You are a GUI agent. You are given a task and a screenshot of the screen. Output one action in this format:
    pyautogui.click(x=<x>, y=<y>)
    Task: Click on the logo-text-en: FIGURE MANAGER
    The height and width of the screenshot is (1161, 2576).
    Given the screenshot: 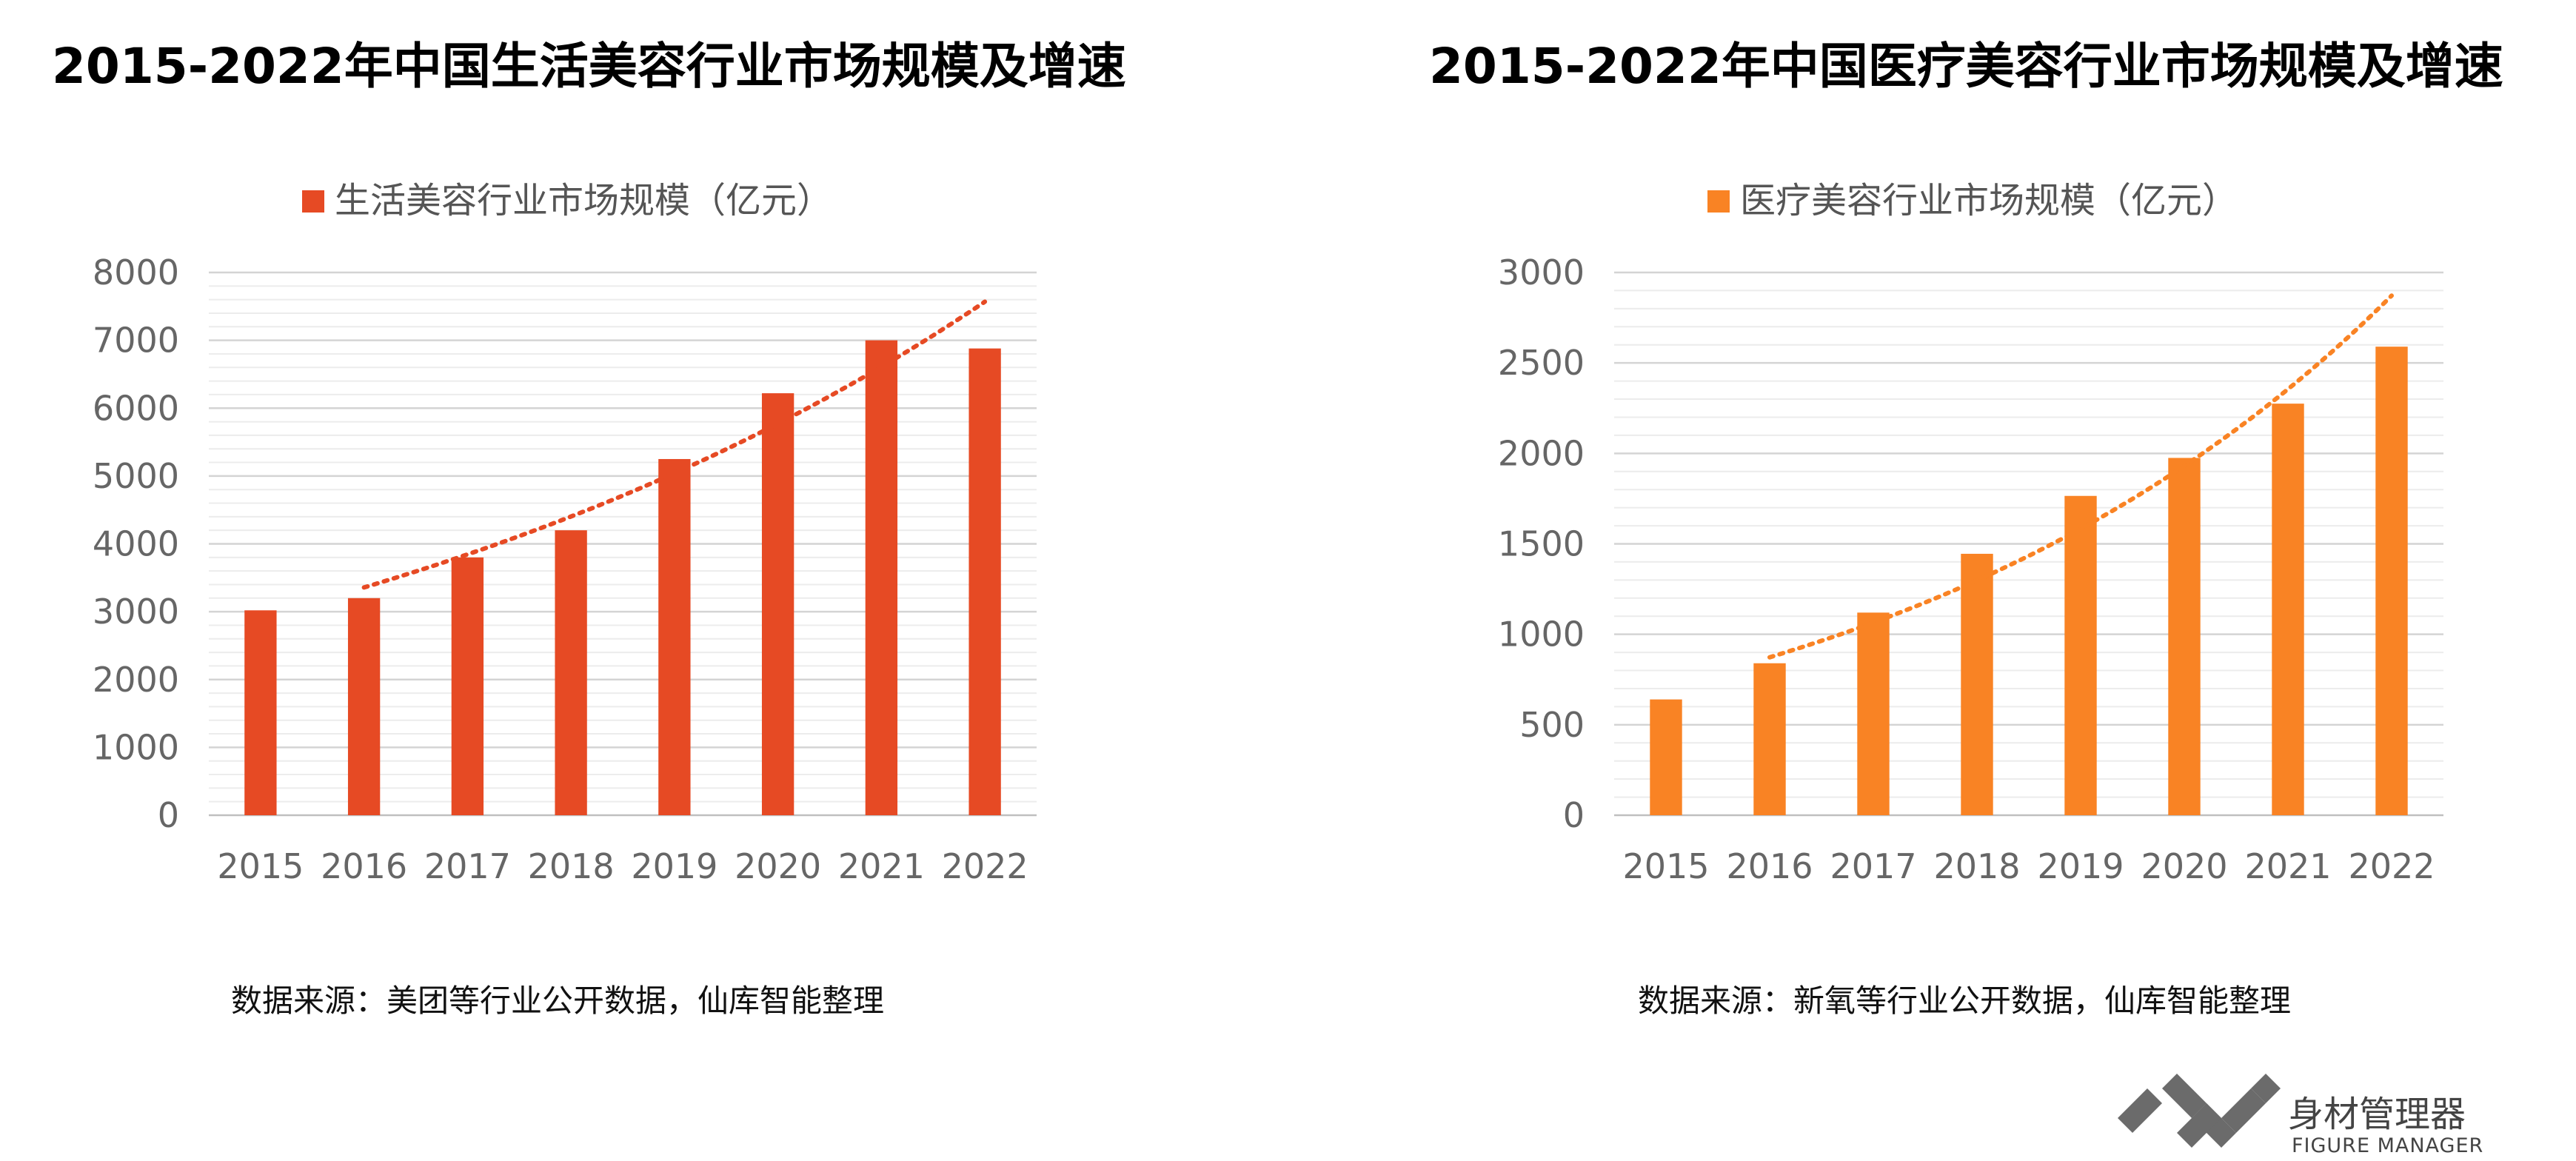 What is the action you would take?
    pyautogui.click(x=2388, y=1145)
    